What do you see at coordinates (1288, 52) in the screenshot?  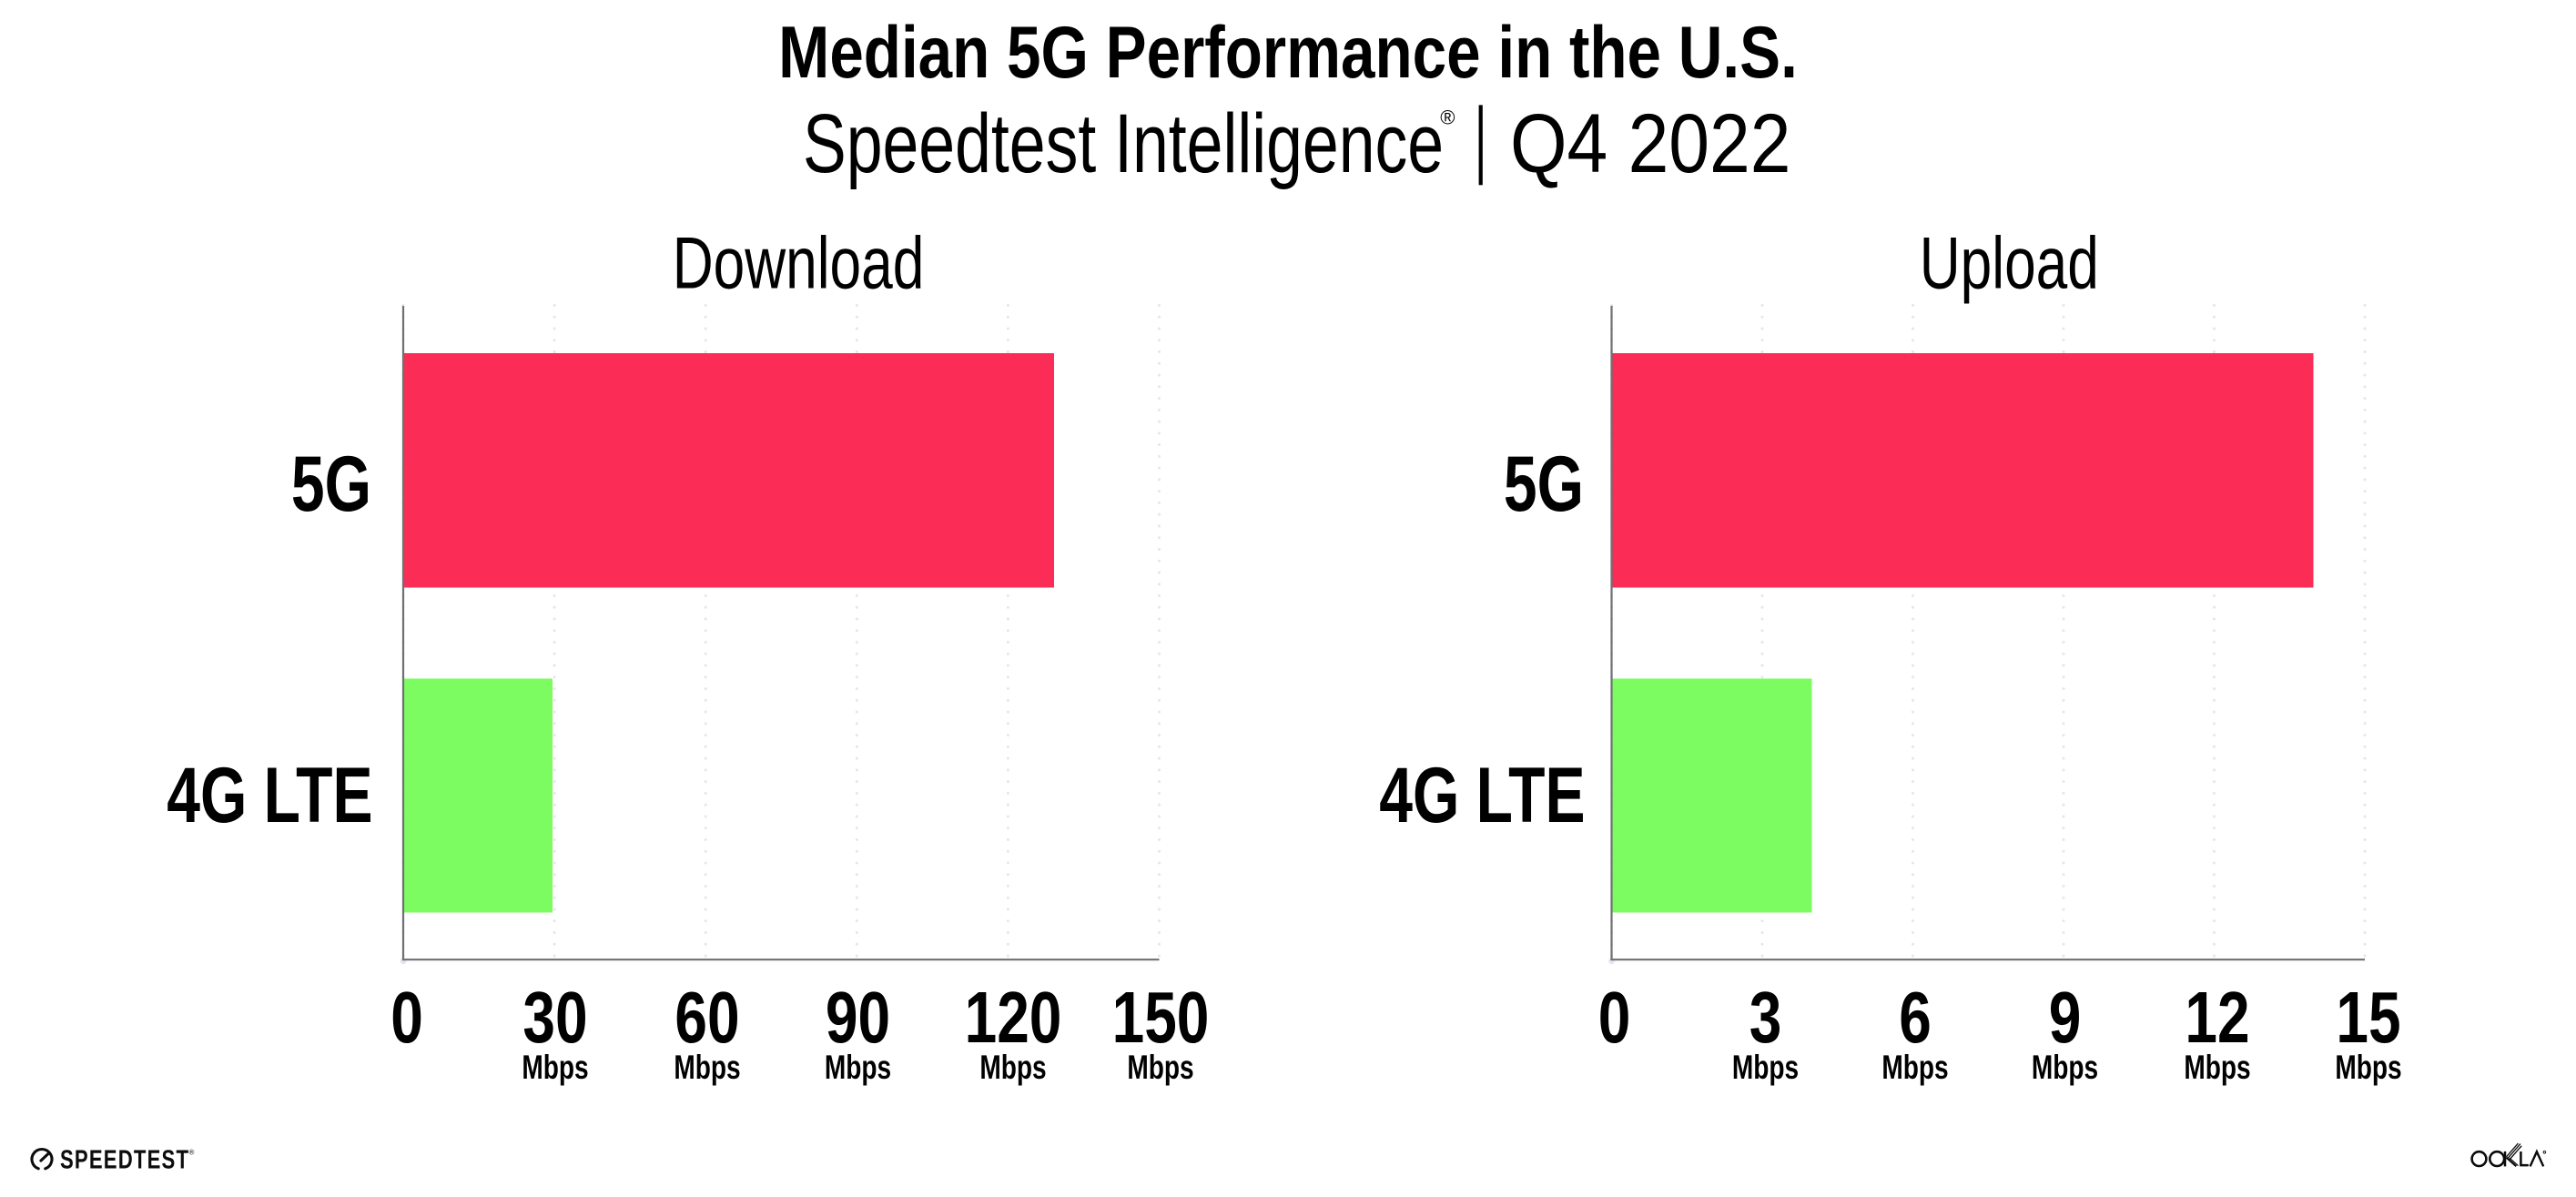 I see `svg-text:Median 5G Performance in the U: Median 5G Performance in the U.S.` at bounding box center [1288, 52].